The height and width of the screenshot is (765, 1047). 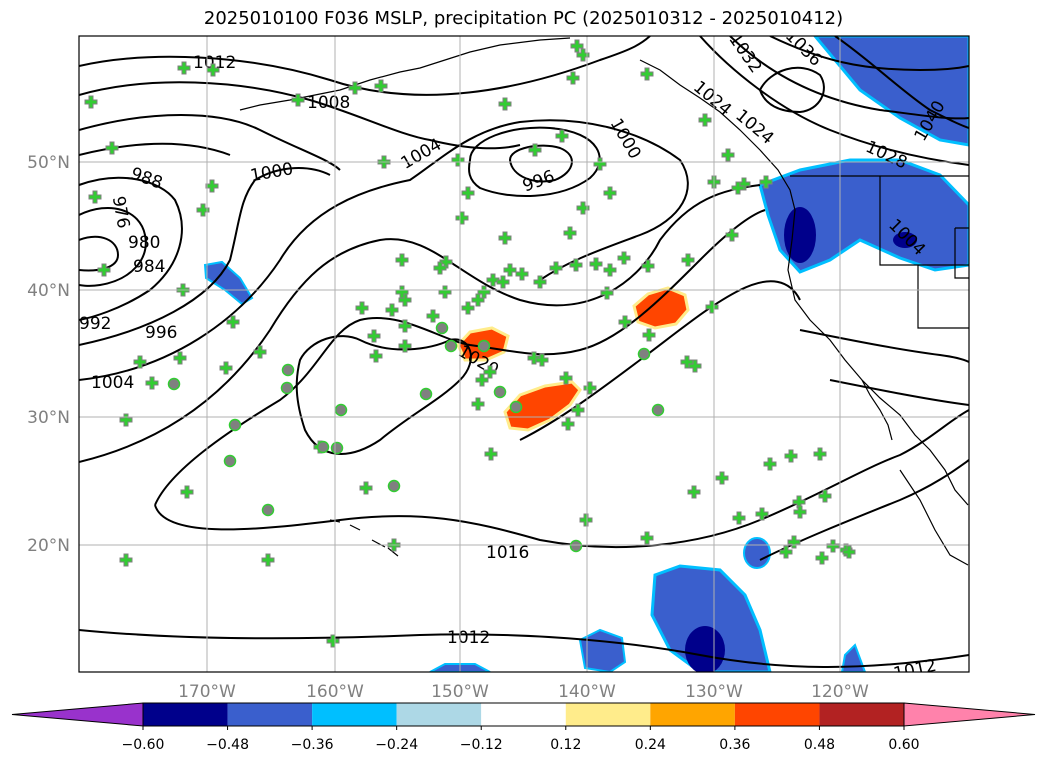 What do you see at coordinates (840, 692) in the screenshot?
I see `lon-label-120w: 120°W` at bounding box center [840, 692].